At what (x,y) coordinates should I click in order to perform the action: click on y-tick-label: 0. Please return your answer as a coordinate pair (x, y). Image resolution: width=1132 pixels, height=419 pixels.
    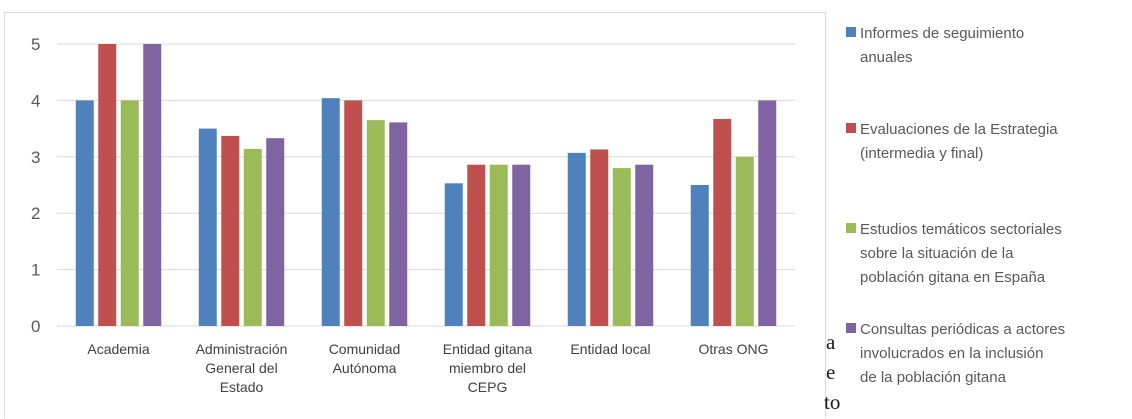
    Looking at the image, I should click on (35, 326).